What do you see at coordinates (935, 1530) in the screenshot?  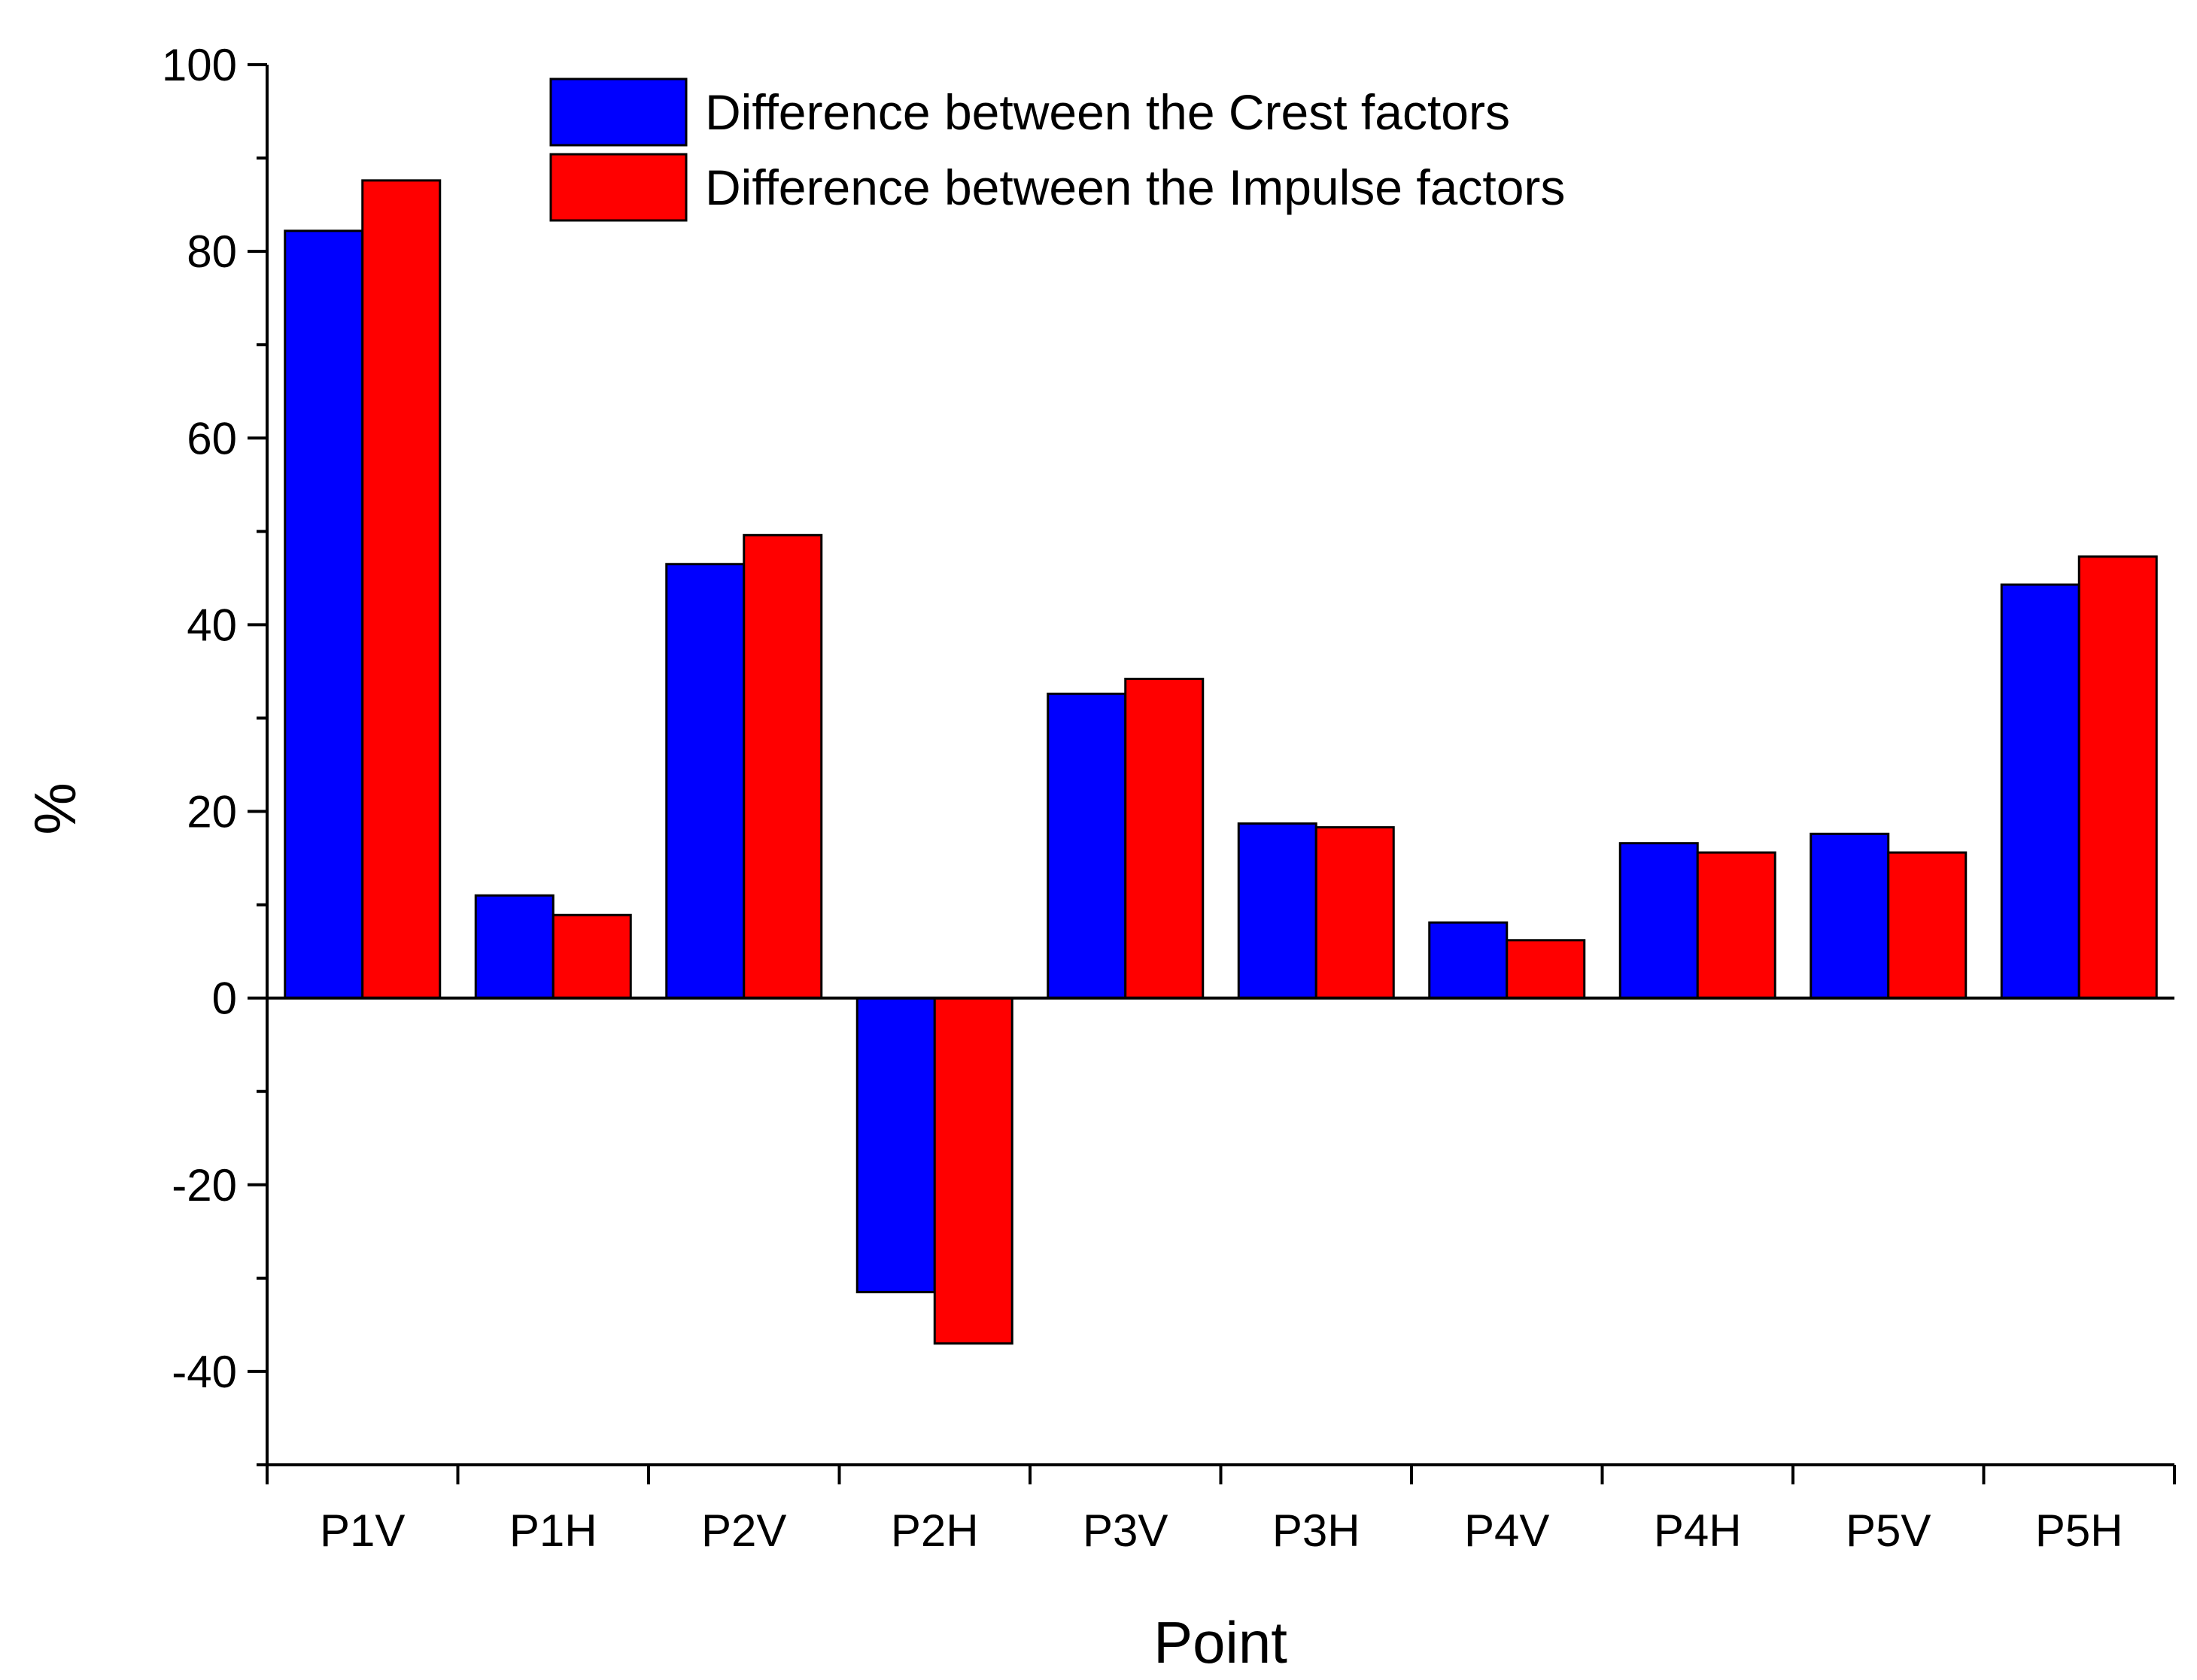 I see `x-tick-label: P2H` at bounding box center [935, 1530].